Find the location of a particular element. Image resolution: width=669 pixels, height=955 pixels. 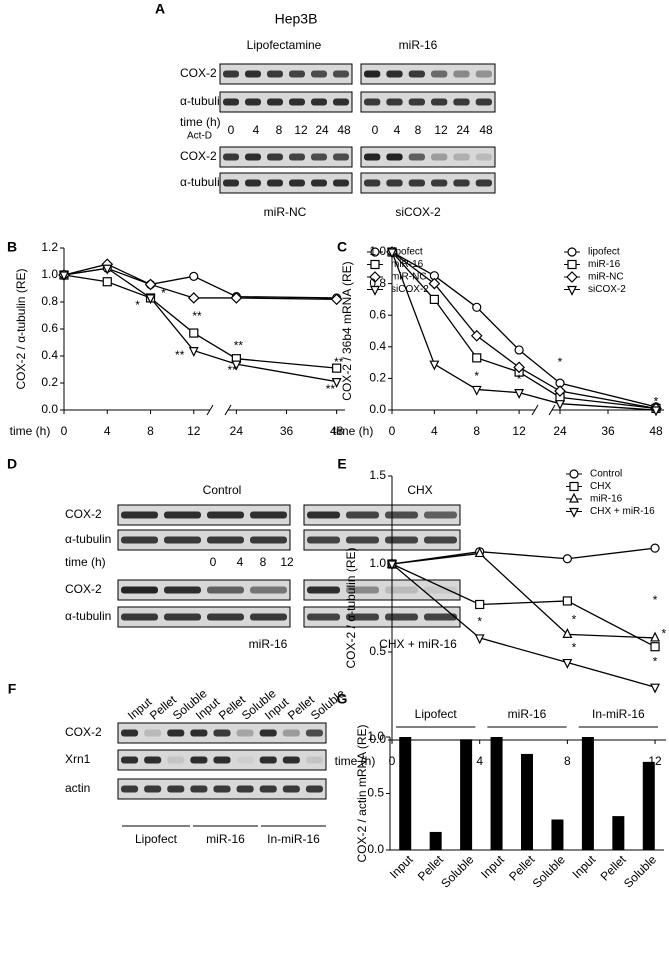

lane-label: 0 is located at coordinates (375, 130).